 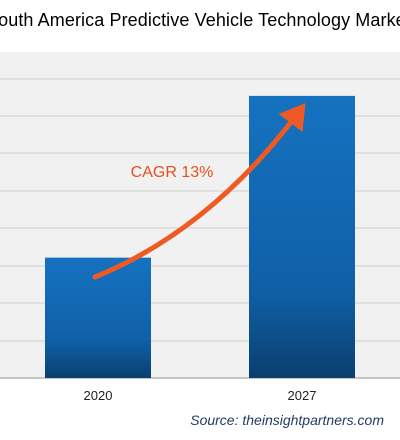 What do you see at coordinates (287, 420) in the screenshot?
I see `source-note: Source: theinsightpartners.com` at bounding box center [287, 420].